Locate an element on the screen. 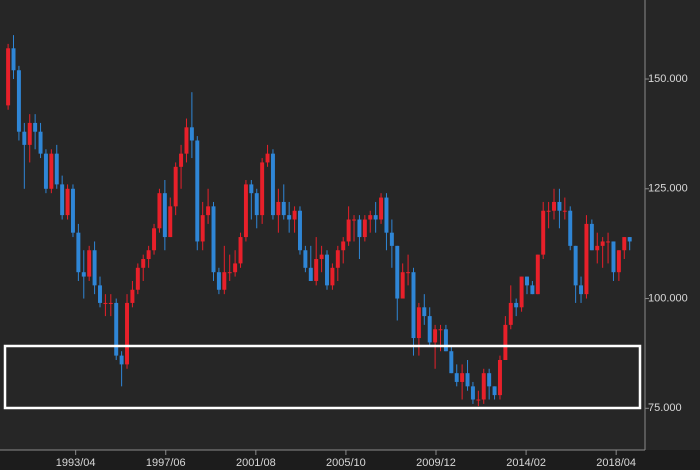 Image resolution: width=700 pixels, height=470 pixels. x-tick-label: 1997/06 is located at coordinates (166, 463).